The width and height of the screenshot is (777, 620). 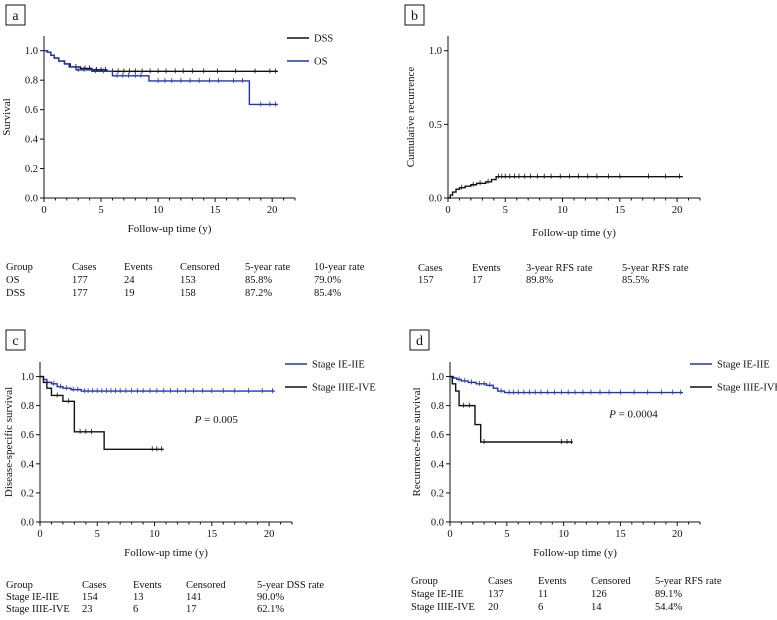 What do you see at coordinates (270, 609) in the screenshot?
I see `table-cell: 62.1%` at bounding box center [270, 609].